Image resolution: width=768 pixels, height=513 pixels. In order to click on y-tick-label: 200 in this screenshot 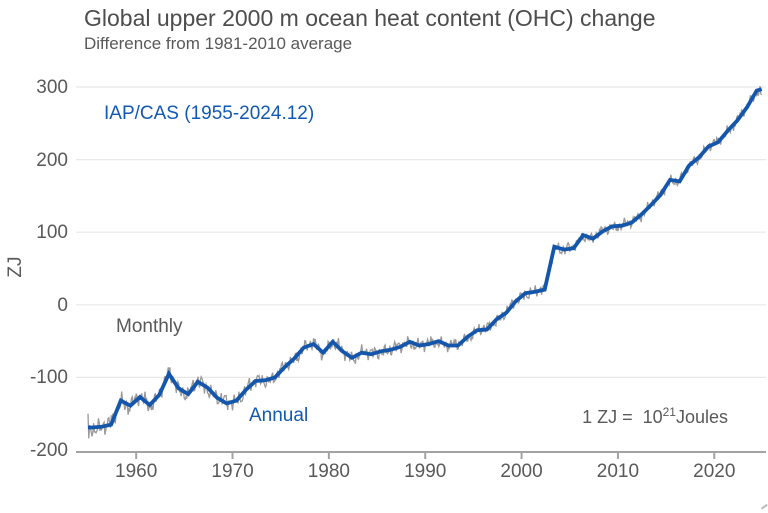, I will do `click(52, 160)`.